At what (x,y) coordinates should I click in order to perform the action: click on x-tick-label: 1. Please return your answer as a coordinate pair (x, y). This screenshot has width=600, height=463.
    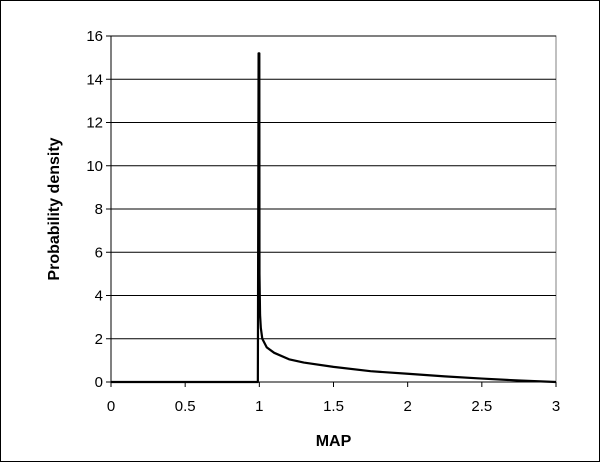
    Looking at the image, I should click on (259, 406).